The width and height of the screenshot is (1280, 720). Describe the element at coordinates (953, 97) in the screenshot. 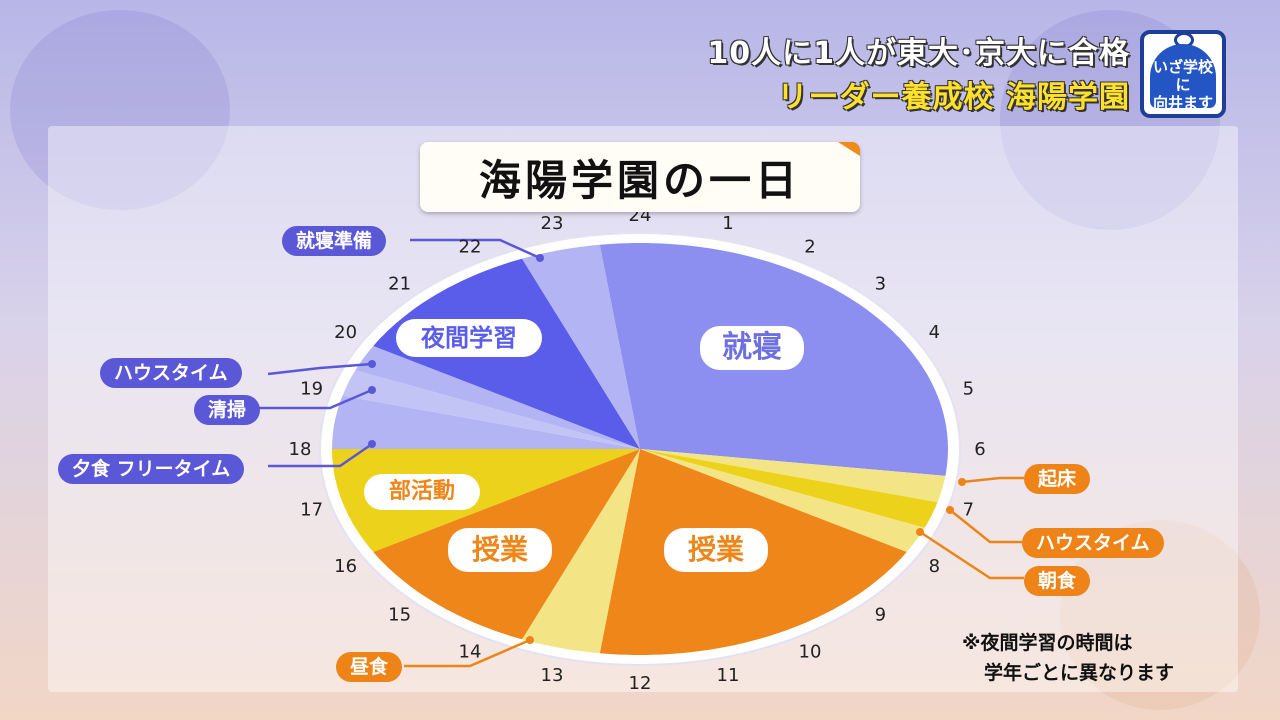

I see `header-line-2: リーダー養成校 海陽学園` at that location.